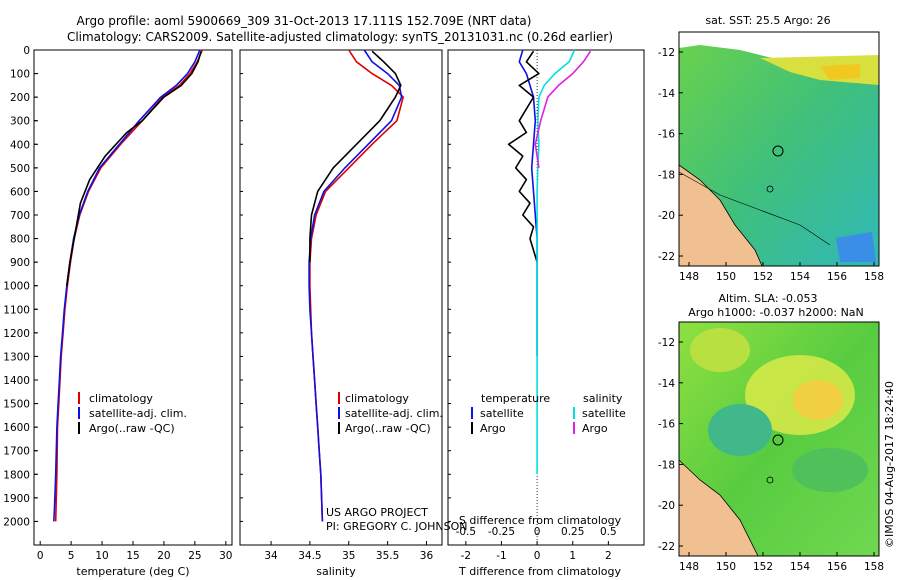 Image resolution: width=900 pixels, height=580 pixels. I want to click on depth-tick-label: 1300, so click(16, 357).